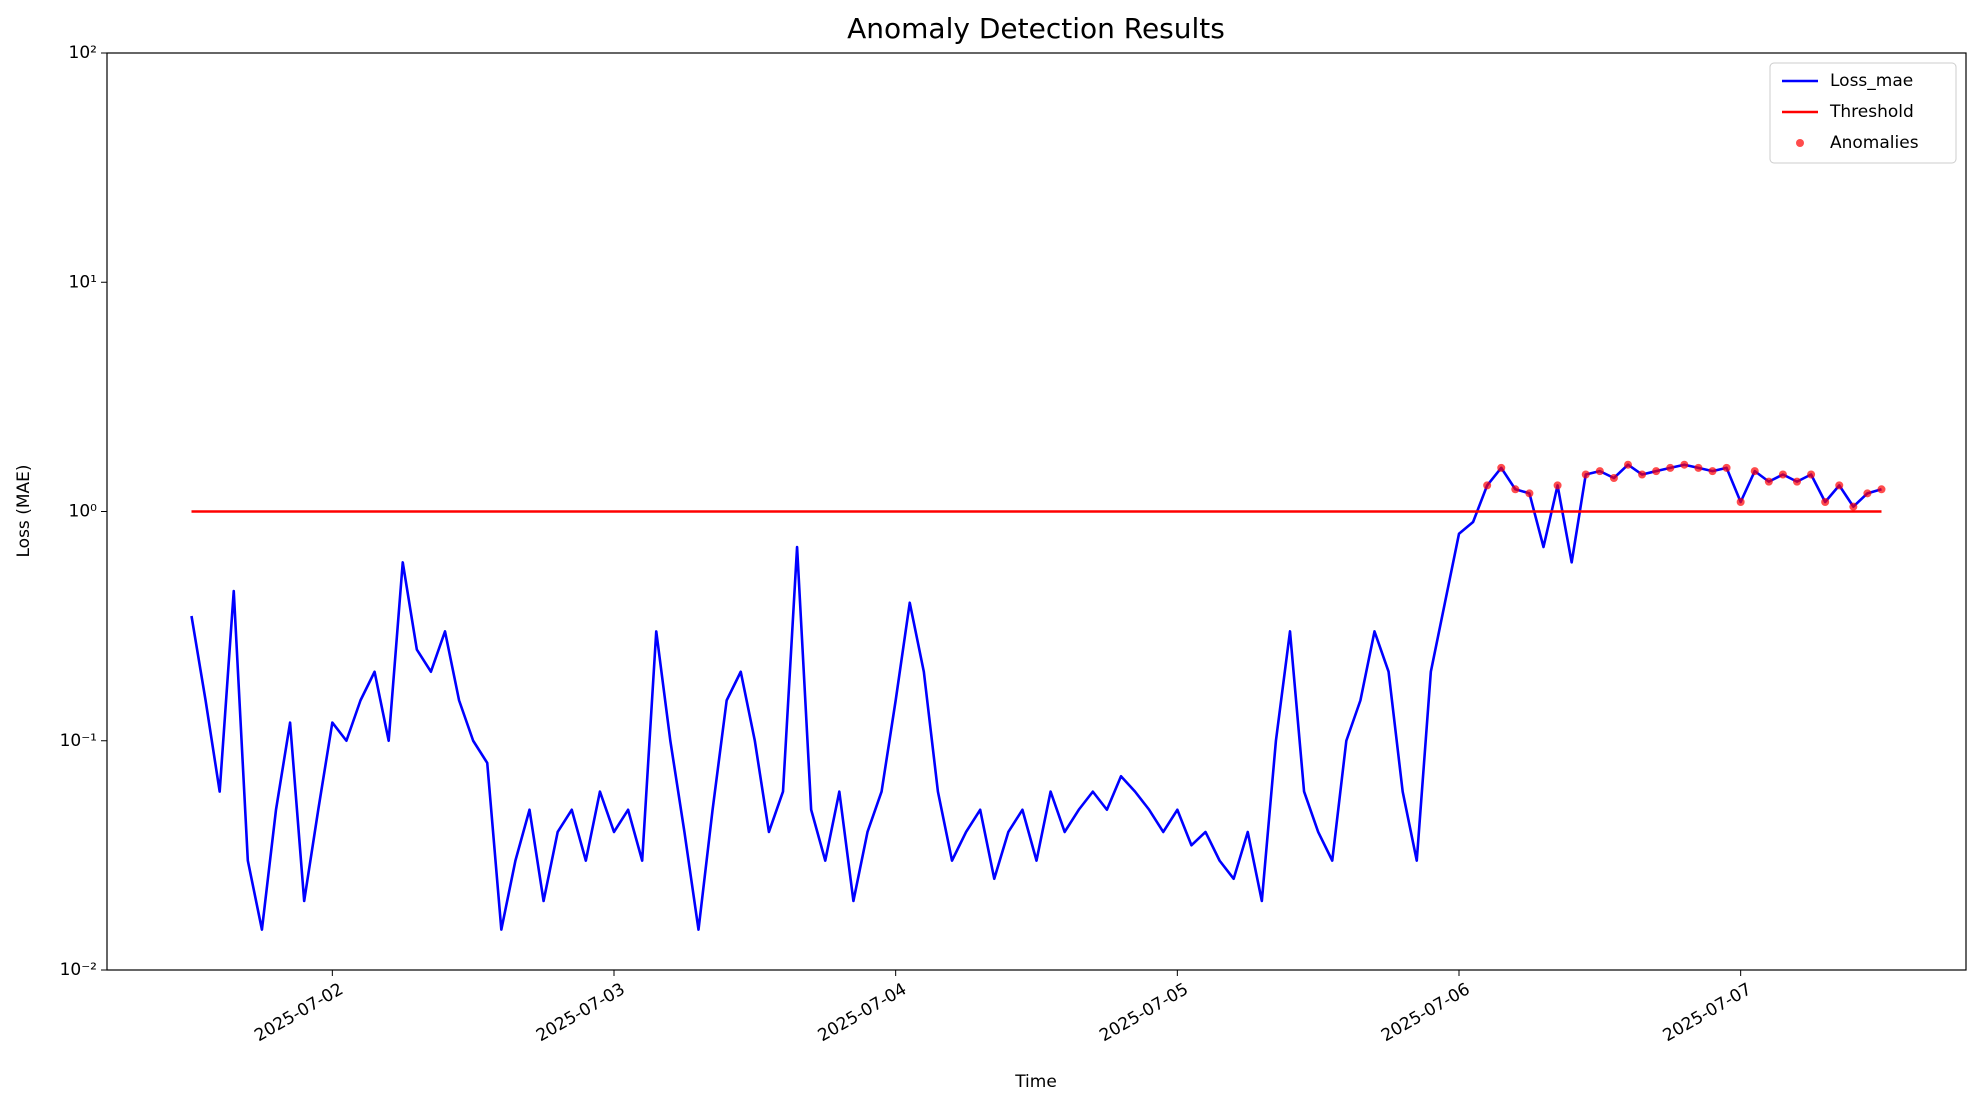  Describe the element at coordinates (863, 1012) in the screenshot. I see `x-tick-label: 2025-07-04` at that location.